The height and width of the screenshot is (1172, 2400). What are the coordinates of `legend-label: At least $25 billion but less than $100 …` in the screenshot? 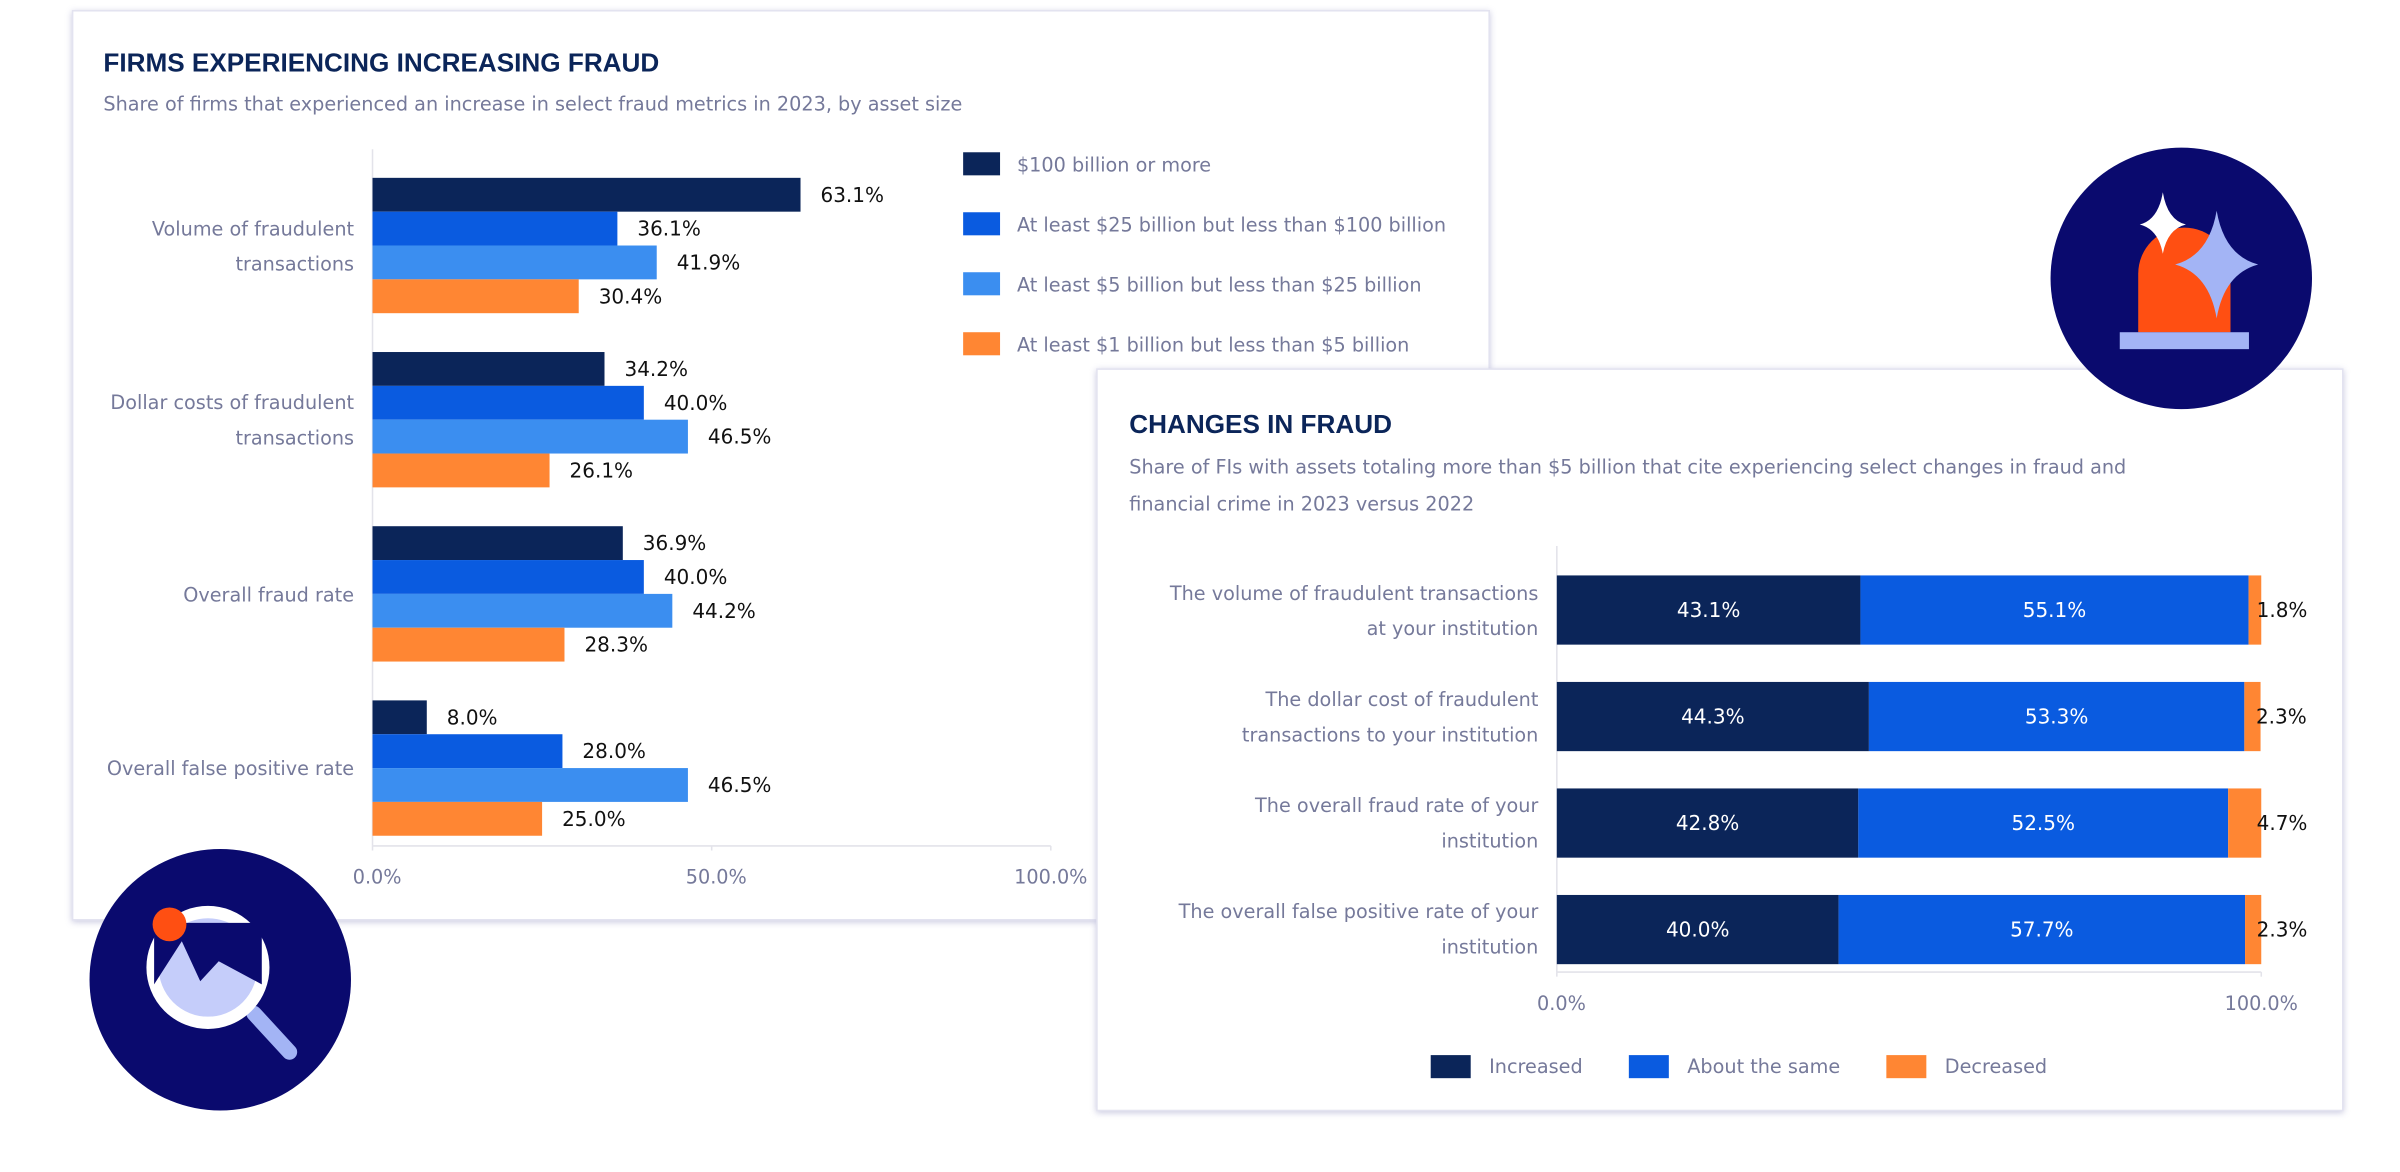 It's located at (1231, 225).